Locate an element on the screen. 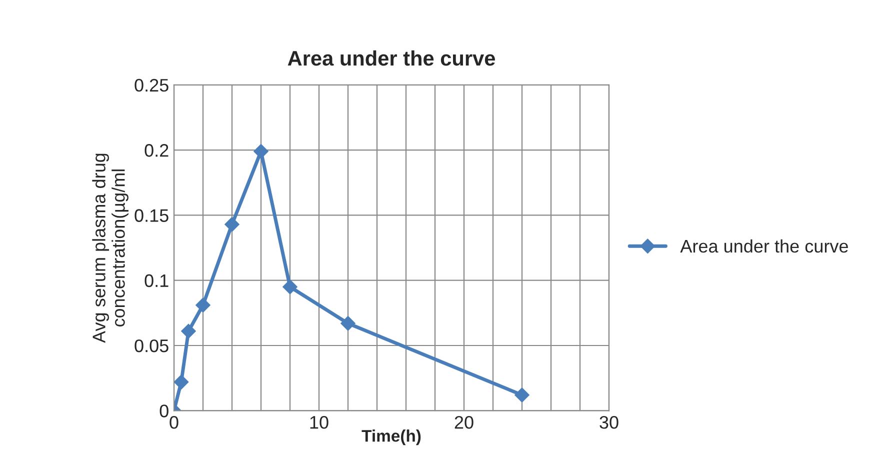 The height and width of the screenshot is (472, 870). y-tick-label: 0.05 is located at coordinates (151, 345).